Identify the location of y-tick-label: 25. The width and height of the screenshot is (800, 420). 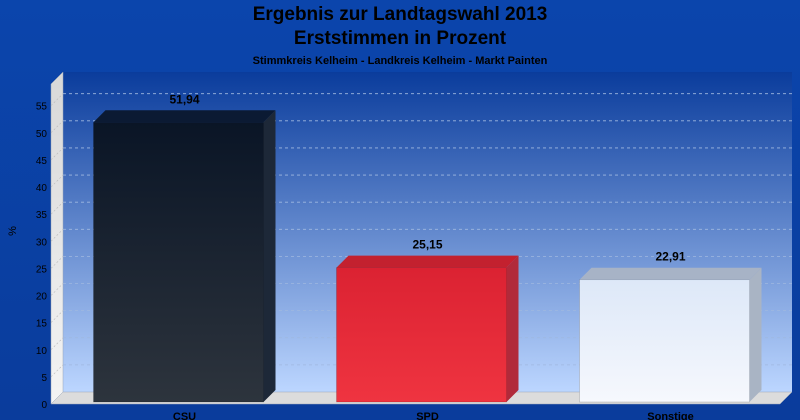
(42, 269).